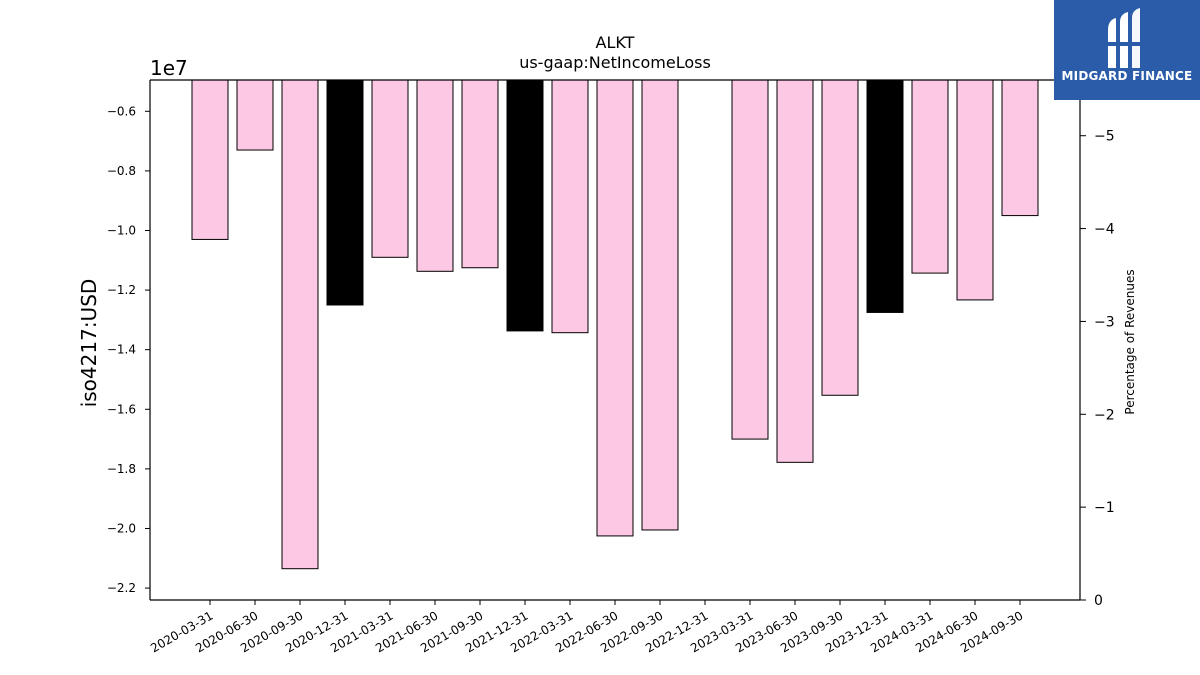  I want to click on y-tick-label: −2.2, so click(121, 588).